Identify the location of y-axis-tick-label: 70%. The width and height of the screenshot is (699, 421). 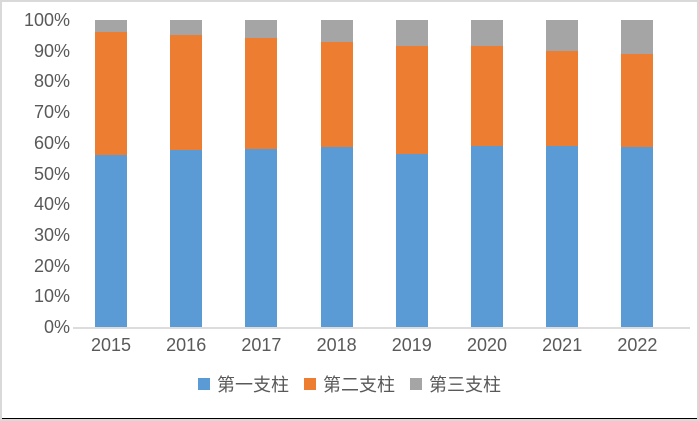
(51, 112).